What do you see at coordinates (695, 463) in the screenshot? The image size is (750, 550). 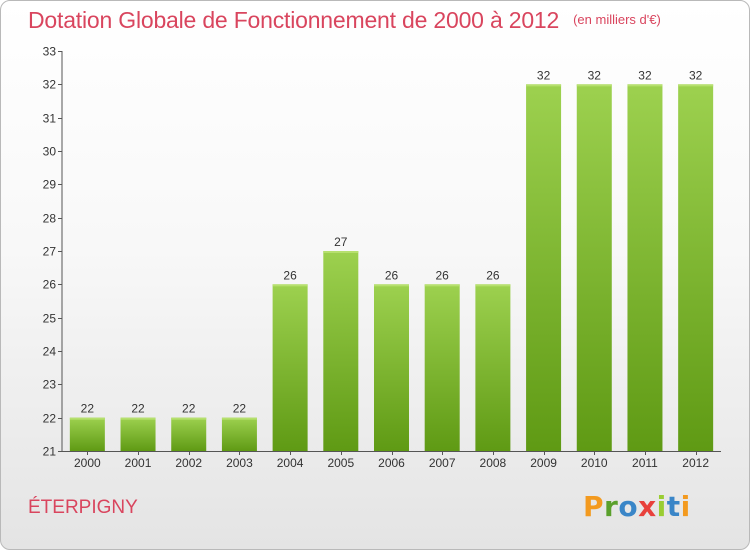 I see `x-tick-label: 2012` at bounding box center [695, 463].